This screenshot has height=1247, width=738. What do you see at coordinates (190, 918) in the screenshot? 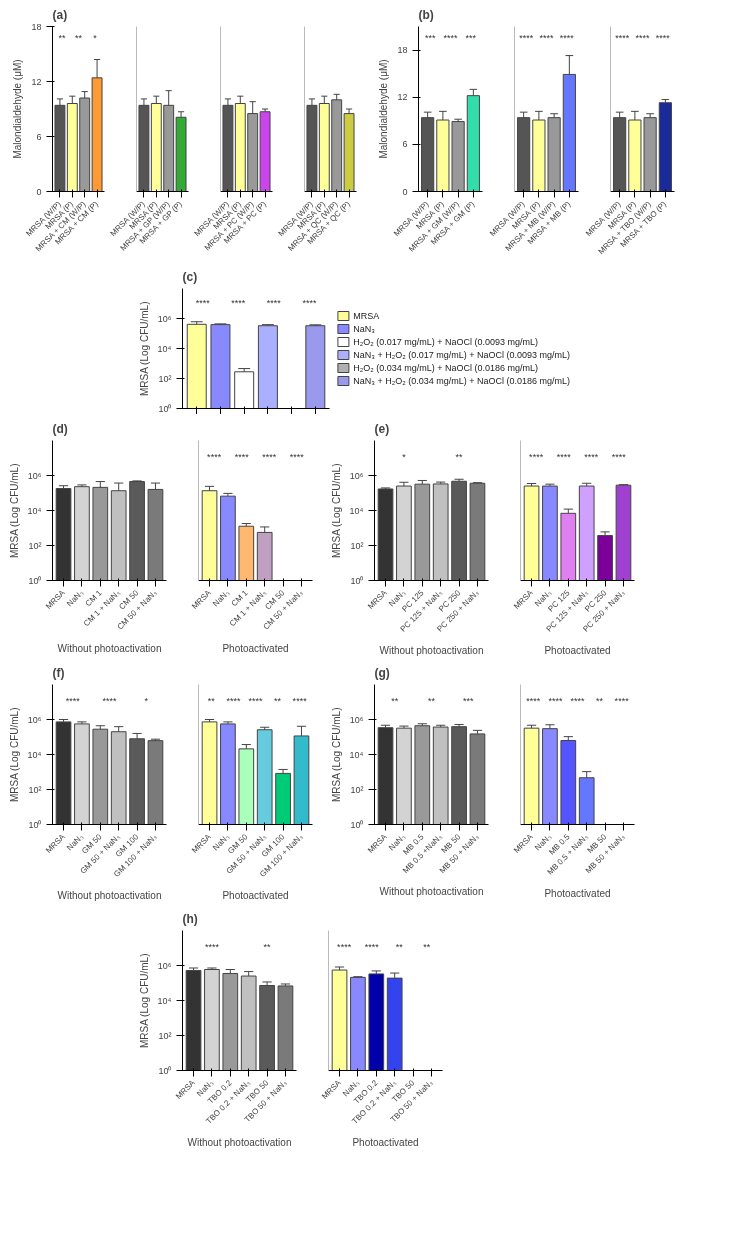
I see `chart-title: (h)` at bounding box center [190, 918].